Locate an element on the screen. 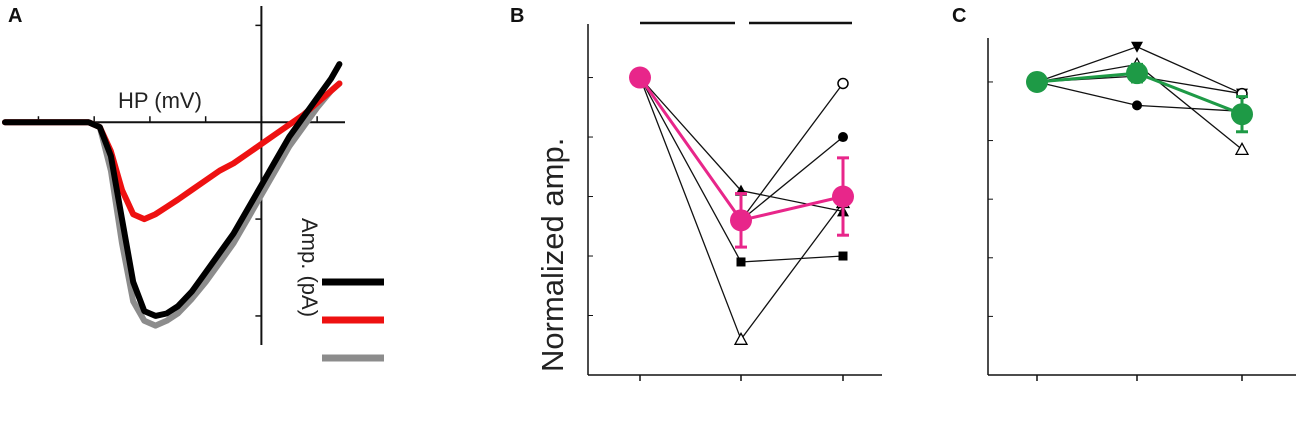 Image resolution: width=1300 pixels, height=423 pixels. panel-a-x-axis-label: HP (mV) is located at coordinates (160, 100).